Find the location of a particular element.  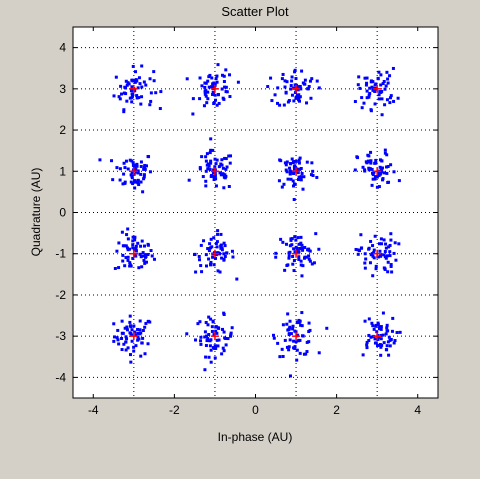

chart-title: Scatter Plot is located at coordinates (255, 11).